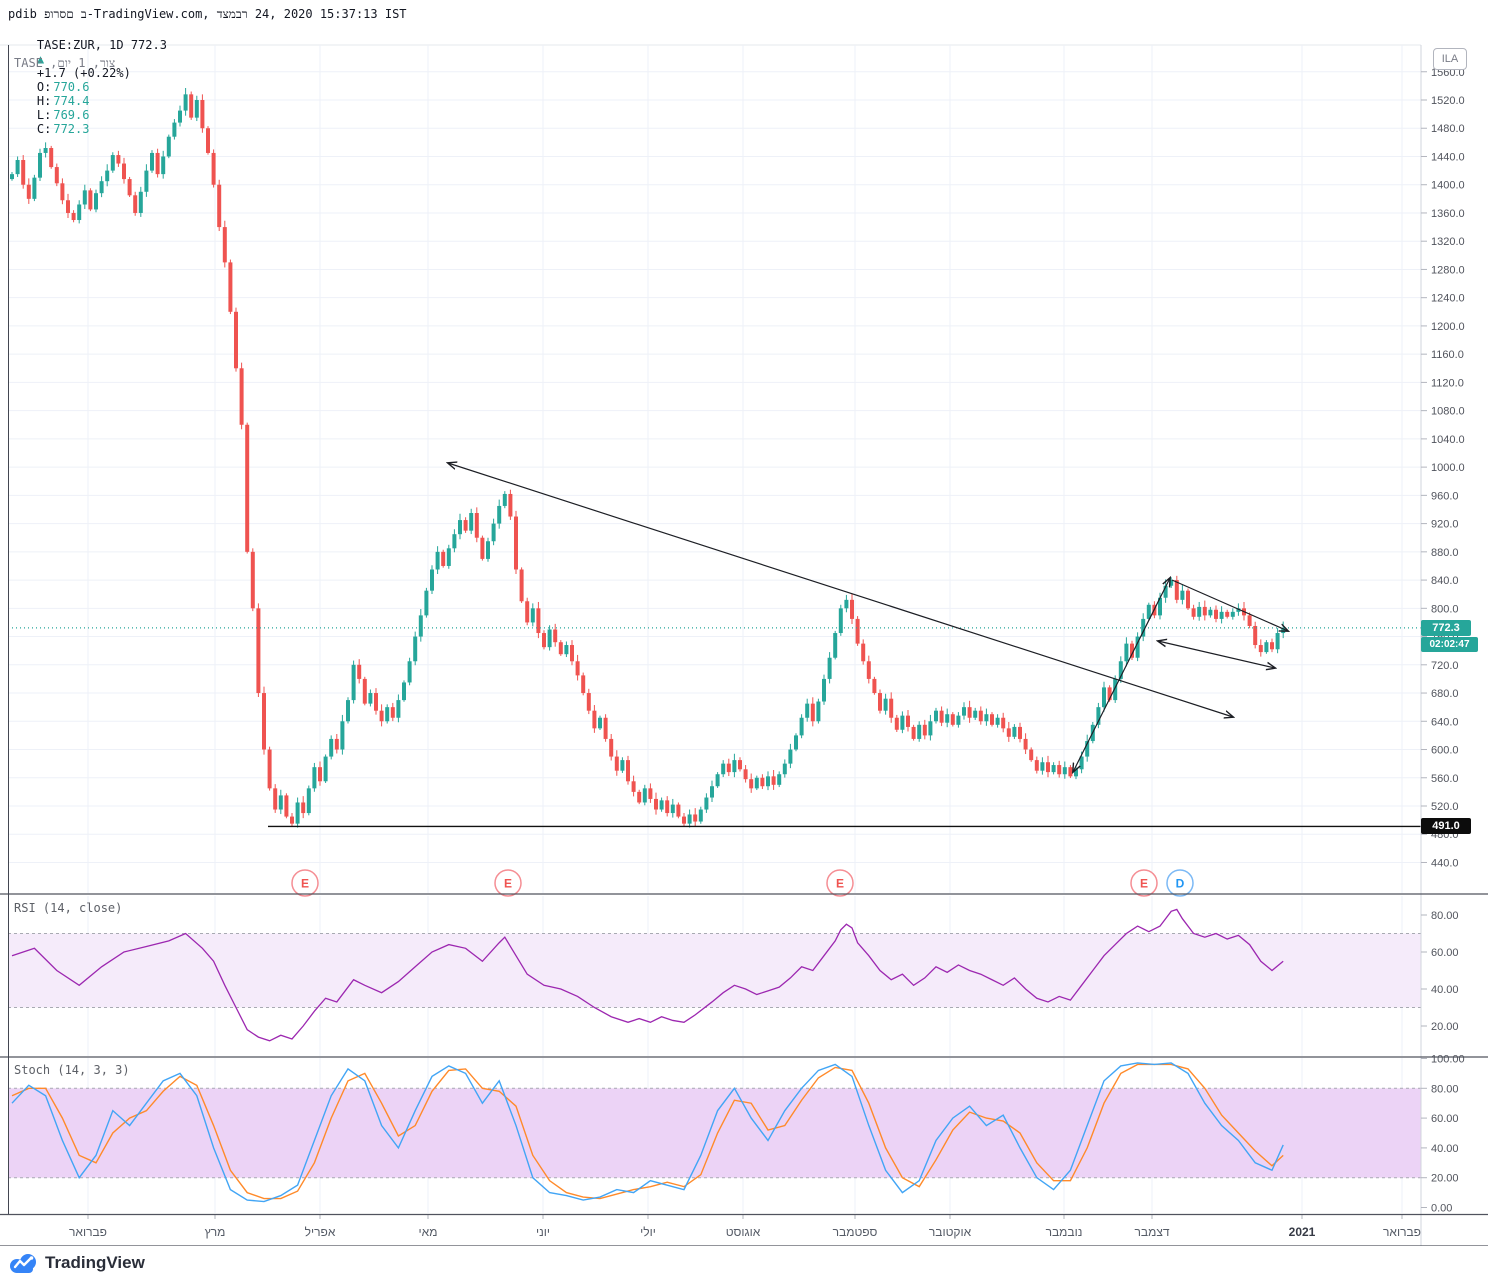  What do you see at coordinates (71, 87) in the screenshot?
I see `open-value: 770.6` at bounding box center [71, 87].